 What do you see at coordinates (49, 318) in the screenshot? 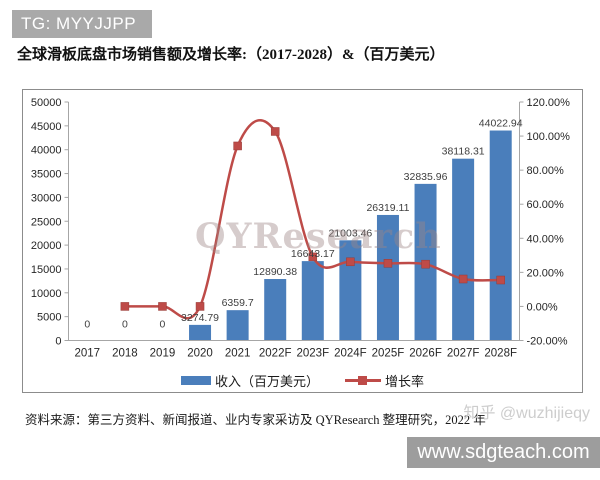
I see `left-axis-tick-label: 5000` at bounding box center [49, 318].